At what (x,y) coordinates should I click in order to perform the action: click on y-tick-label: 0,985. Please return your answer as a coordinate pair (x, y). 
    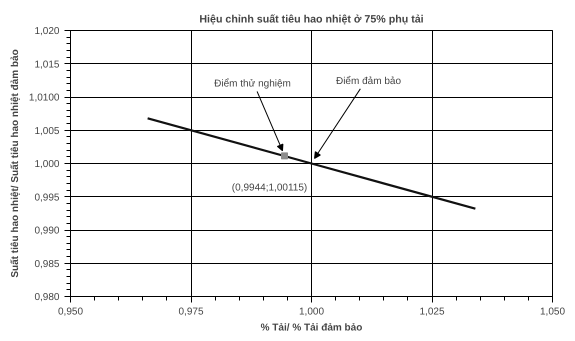
    Looking at the image, I should click on (47, 264).